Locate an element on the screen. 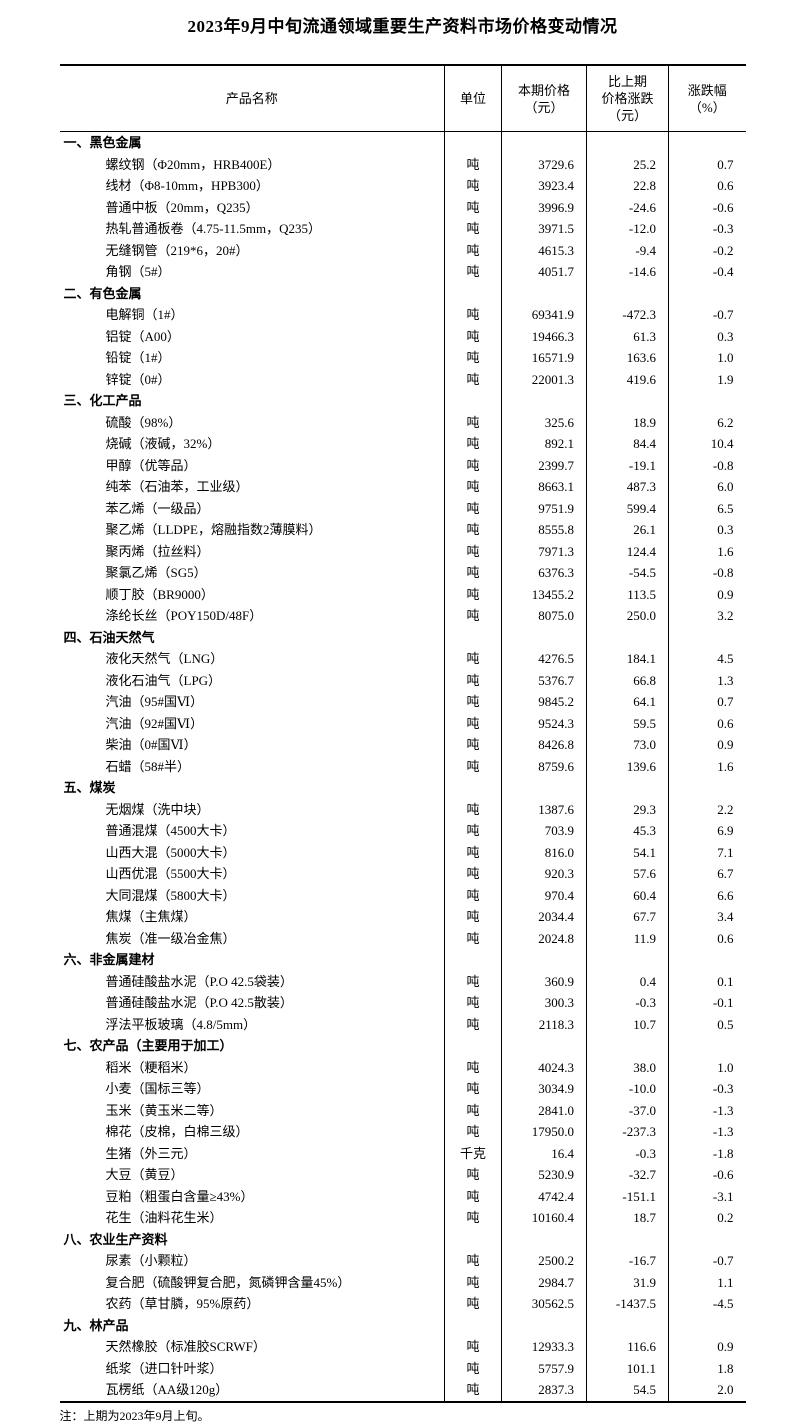 The image size is (805, 1425). product-name: 焦炭（准一级冶金焦） is located at coordinates (170, 938).